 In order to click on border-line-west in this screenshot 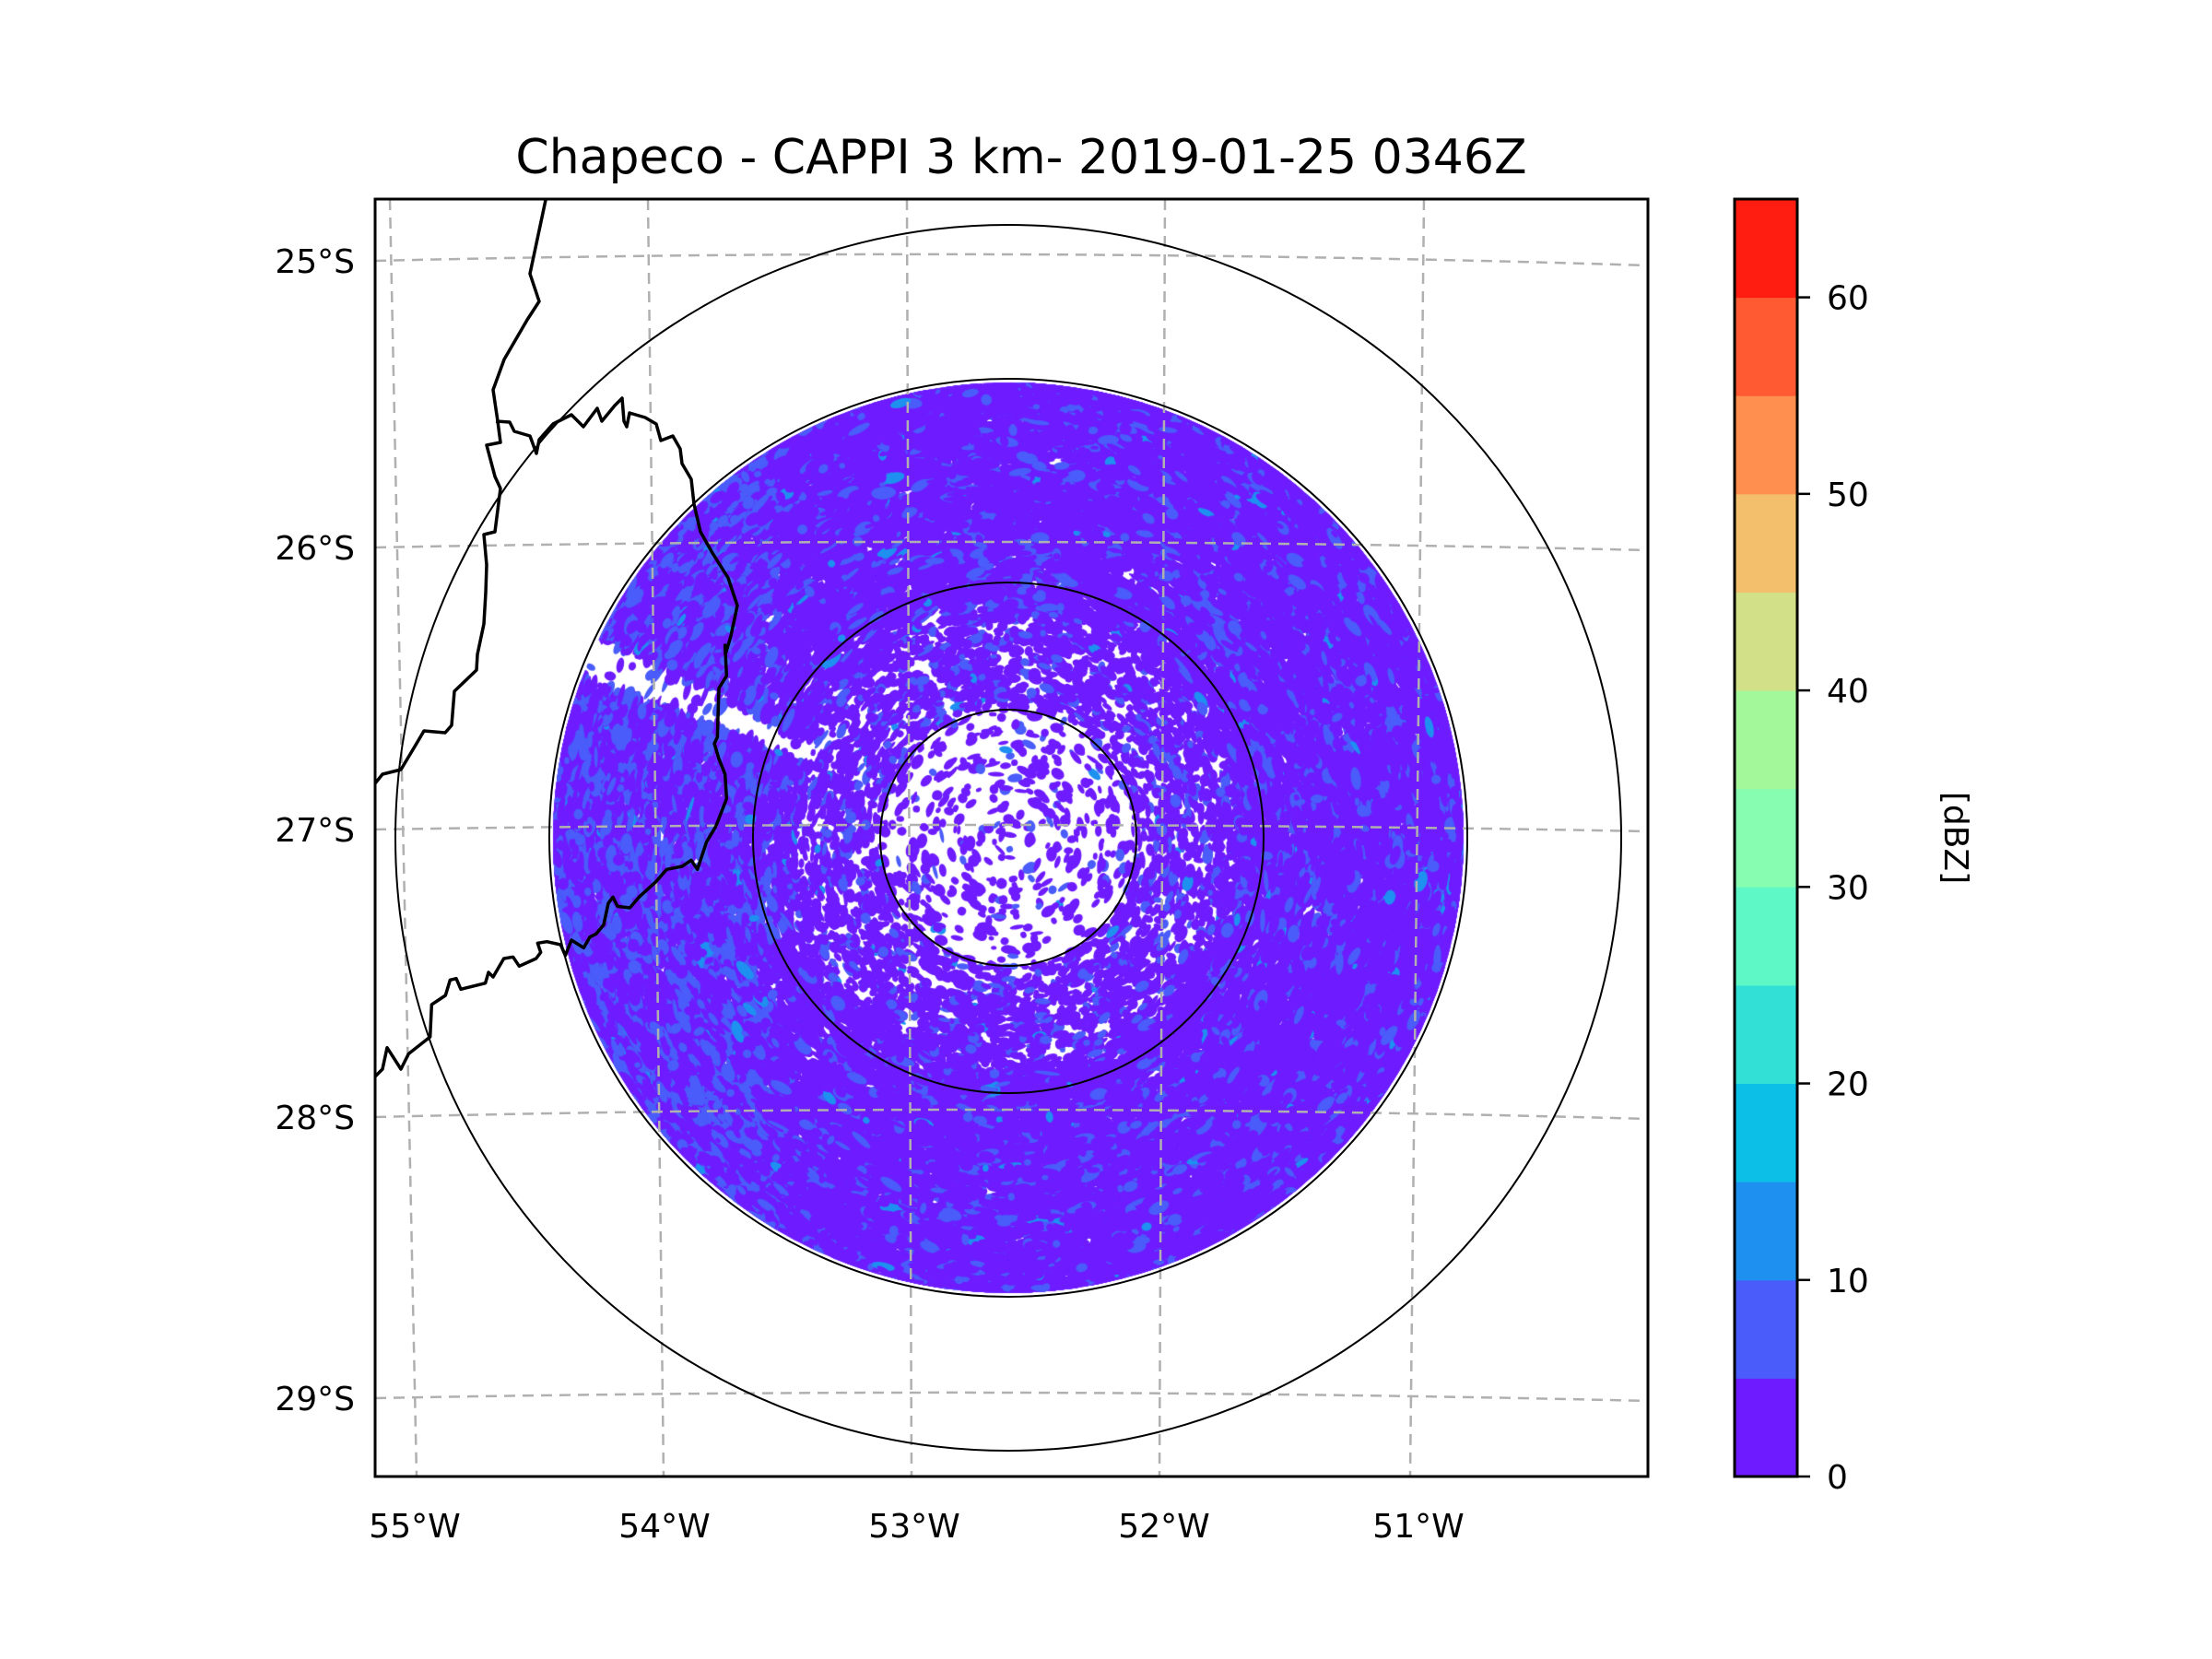, I will do `click(461, 492)`.